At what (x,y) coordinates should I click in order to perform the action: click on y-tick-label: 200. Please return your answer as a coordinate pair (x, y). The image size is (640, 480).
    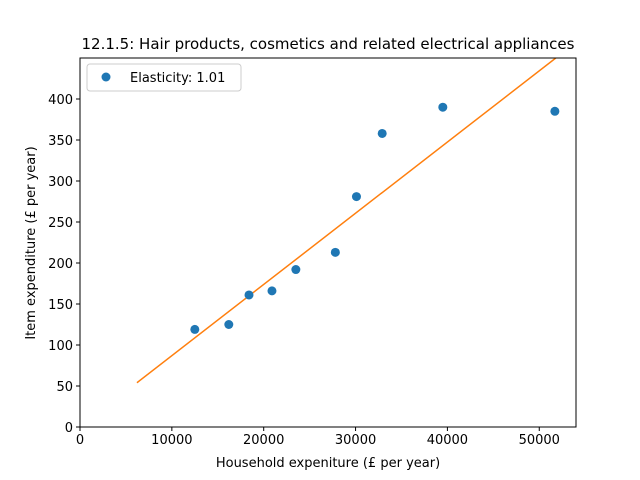
    Looking at the image, I should click on (60, 264).